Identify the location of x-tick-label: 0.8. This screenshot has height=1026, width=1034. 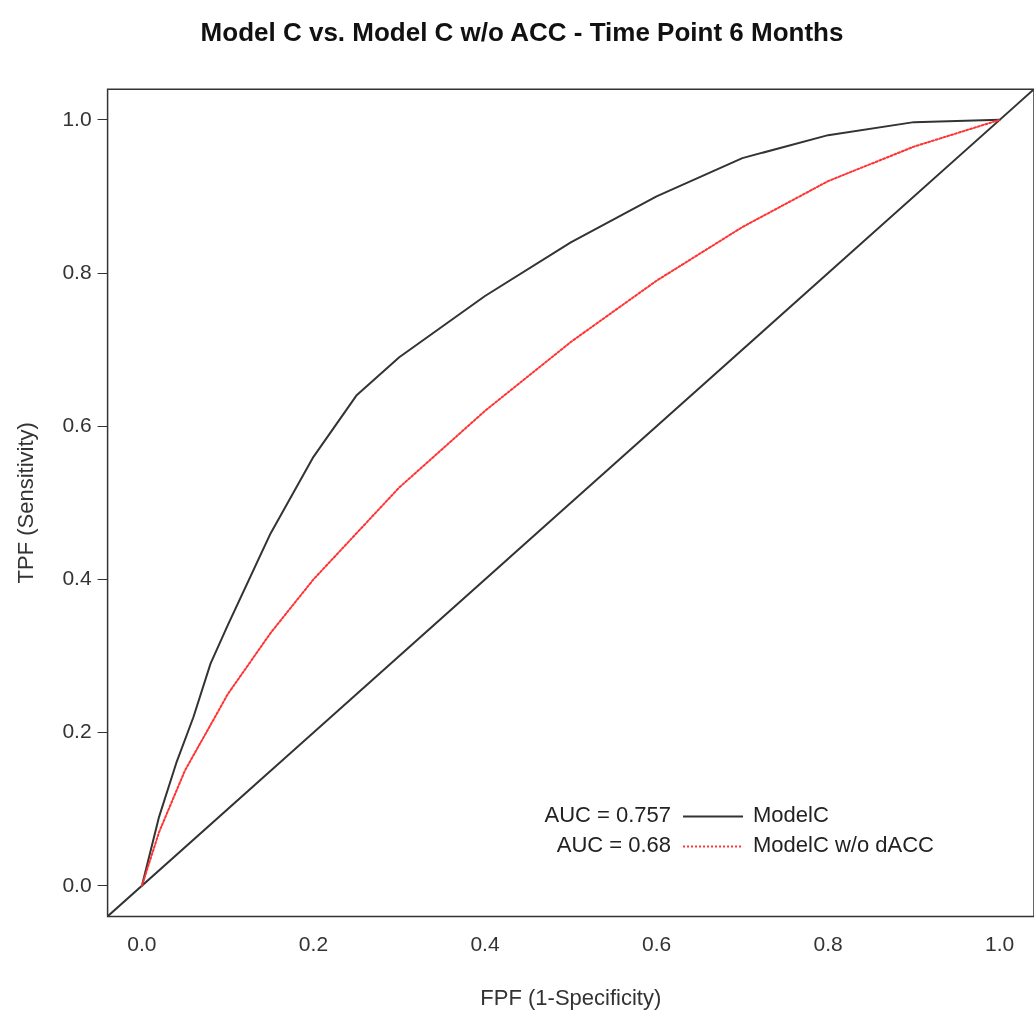
(828, 943).